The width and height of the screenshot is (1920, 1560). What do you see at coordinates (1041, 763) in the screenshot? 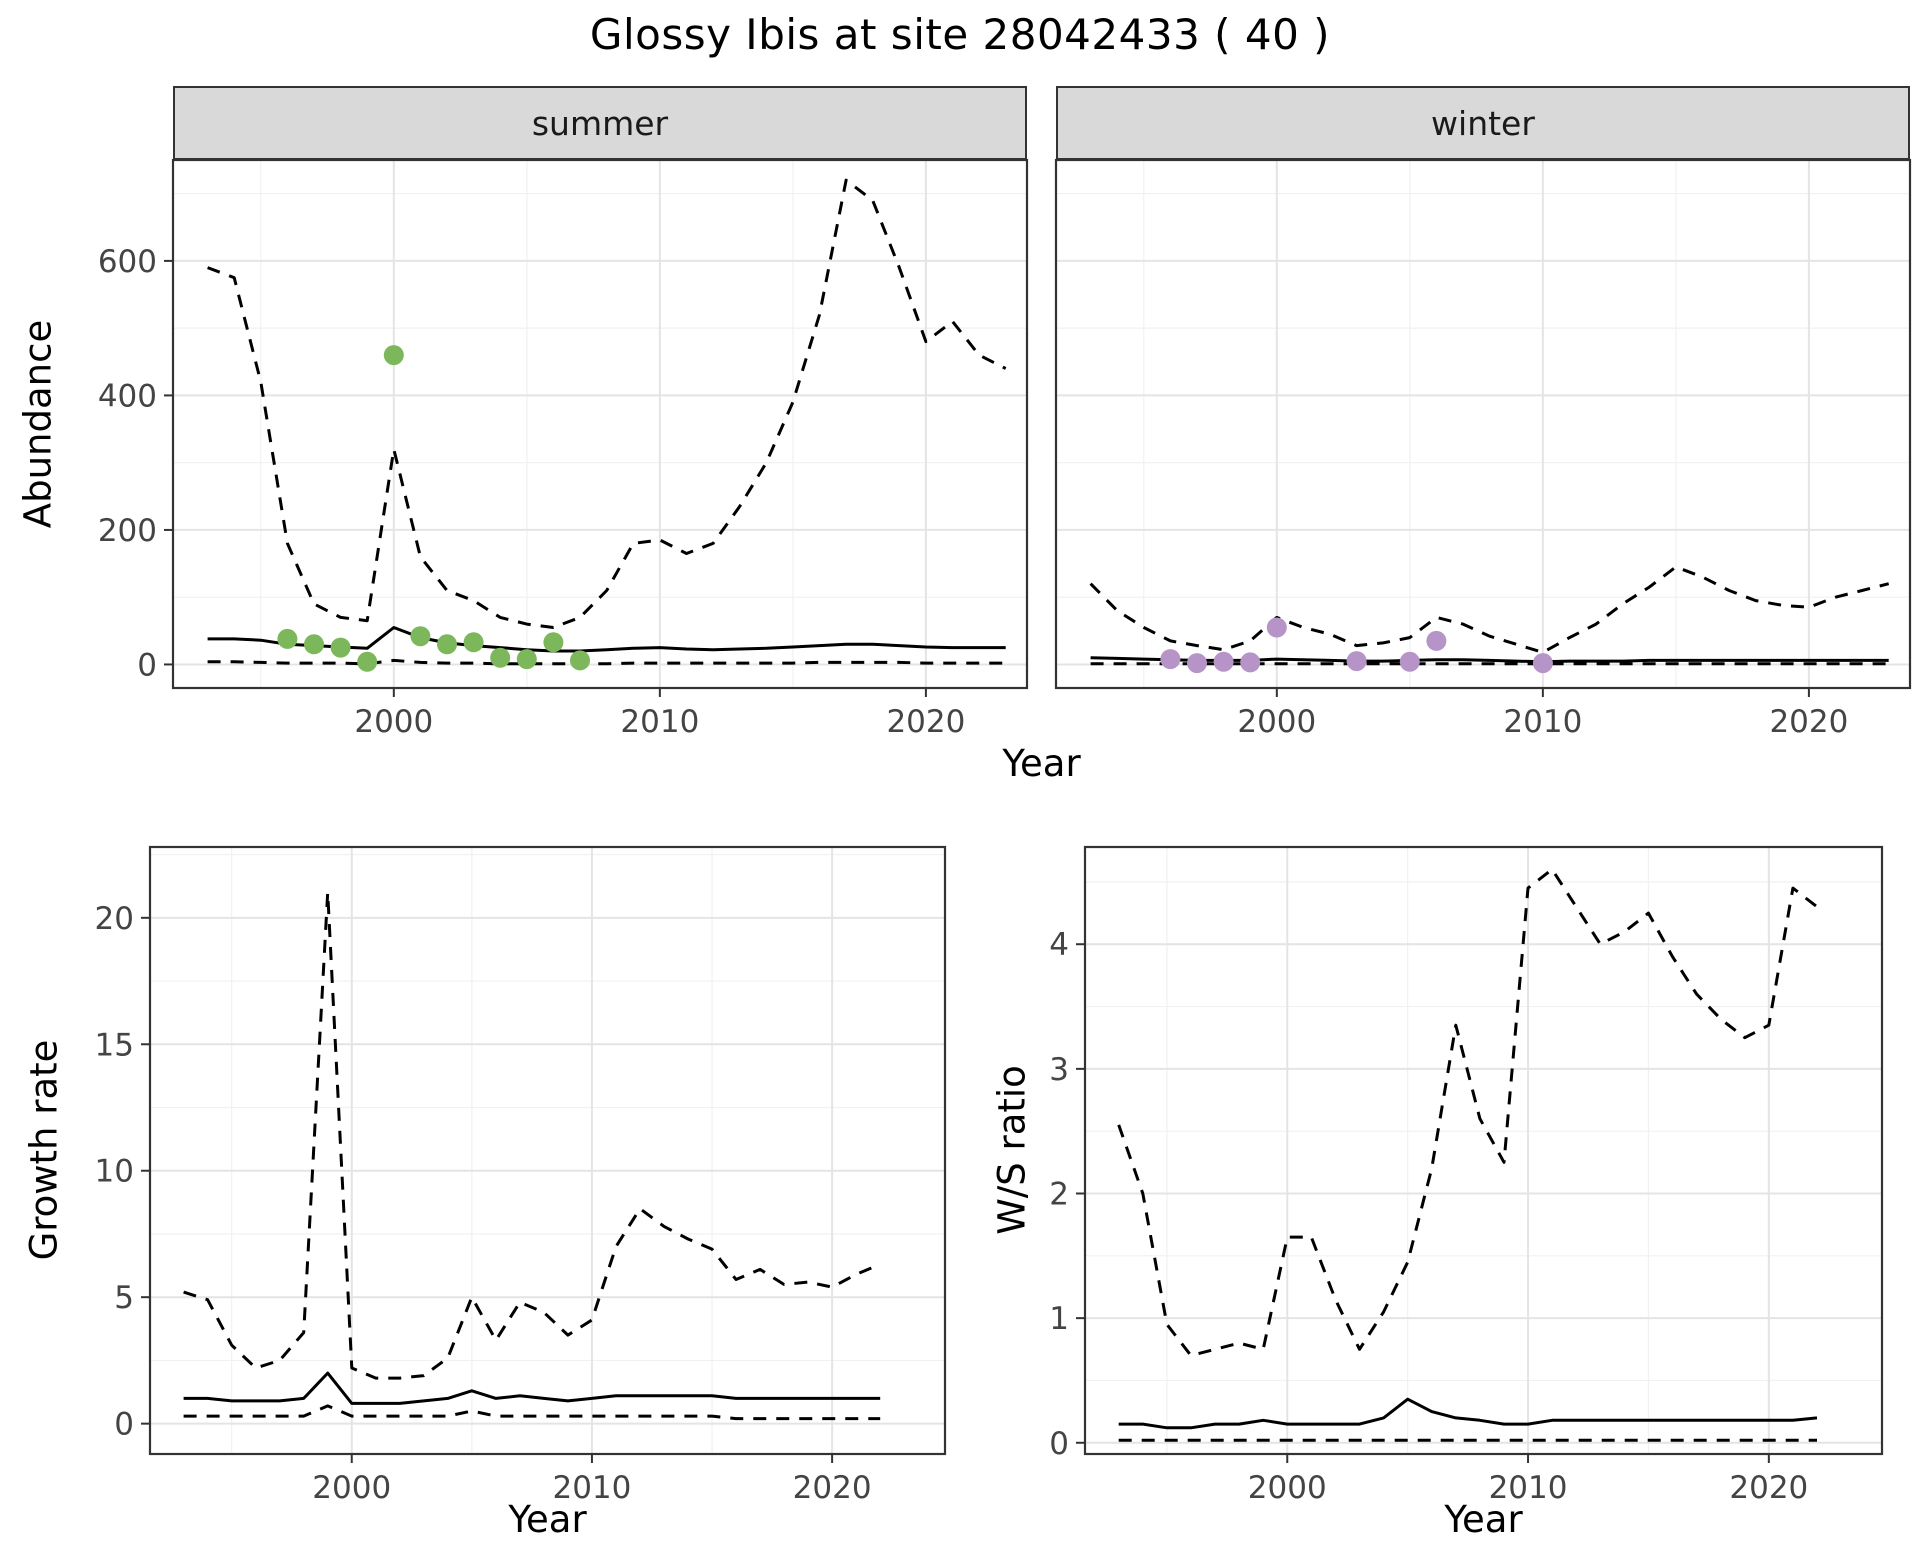
I see `x-axis-title-year-top: Year` at bounding box center [1041, 763].